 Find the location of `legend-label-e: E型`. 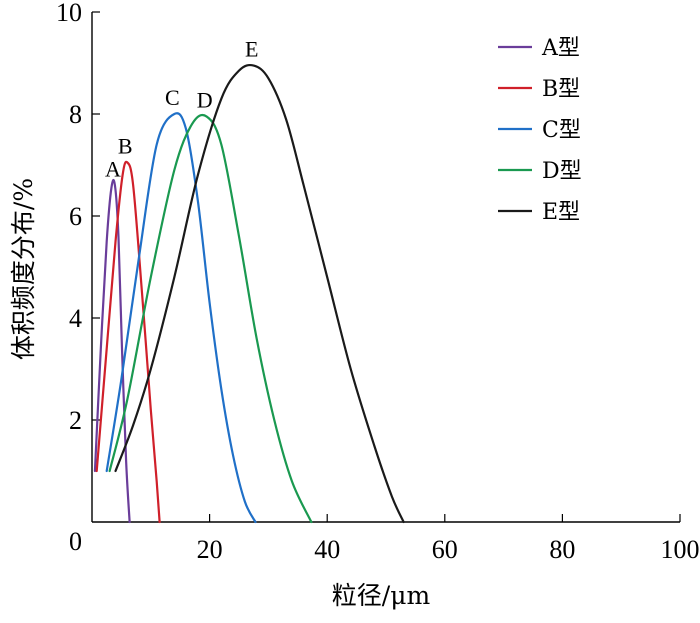

legend-label-e: E型 is located at coordinates (561, 212).